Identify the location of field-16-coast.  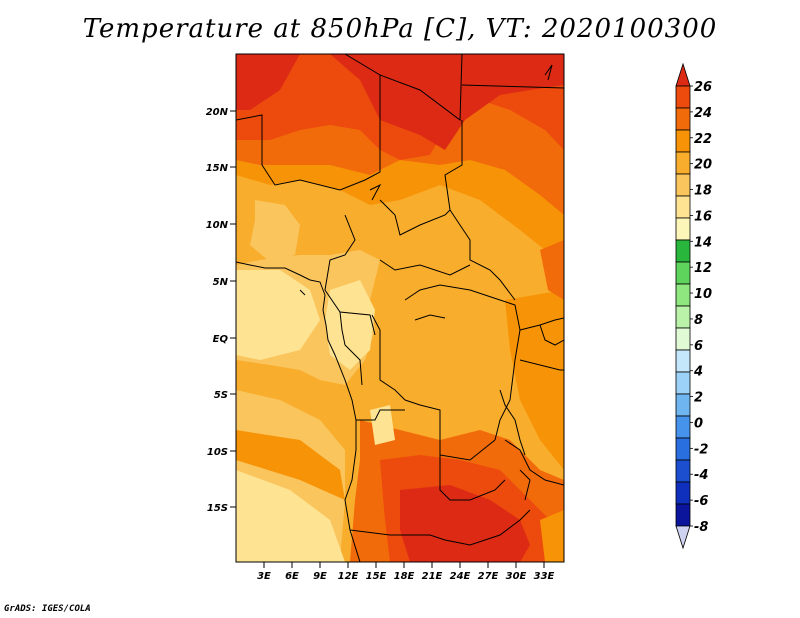
(278, 315).